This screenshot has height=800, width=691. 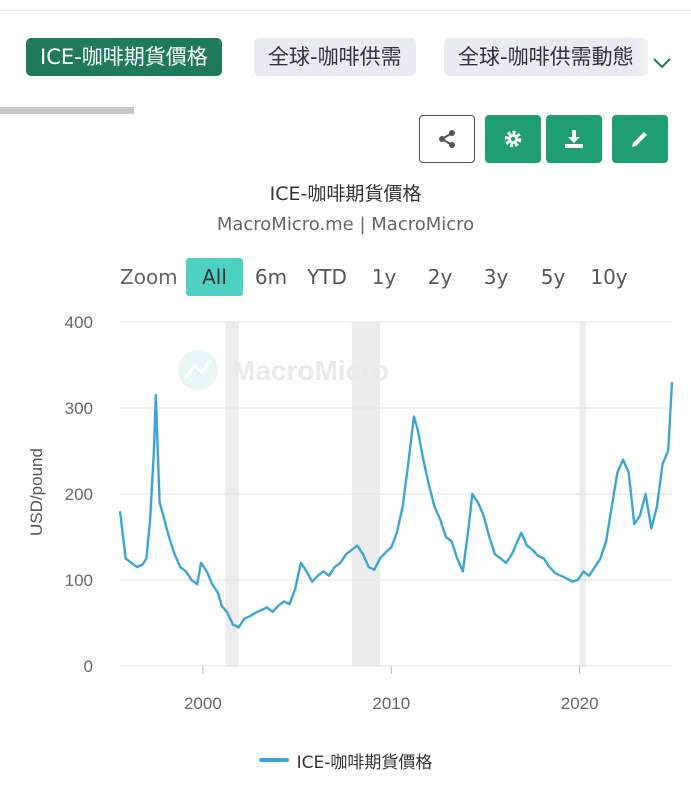 I want to click on download-icon, so click(x=574, y=139).